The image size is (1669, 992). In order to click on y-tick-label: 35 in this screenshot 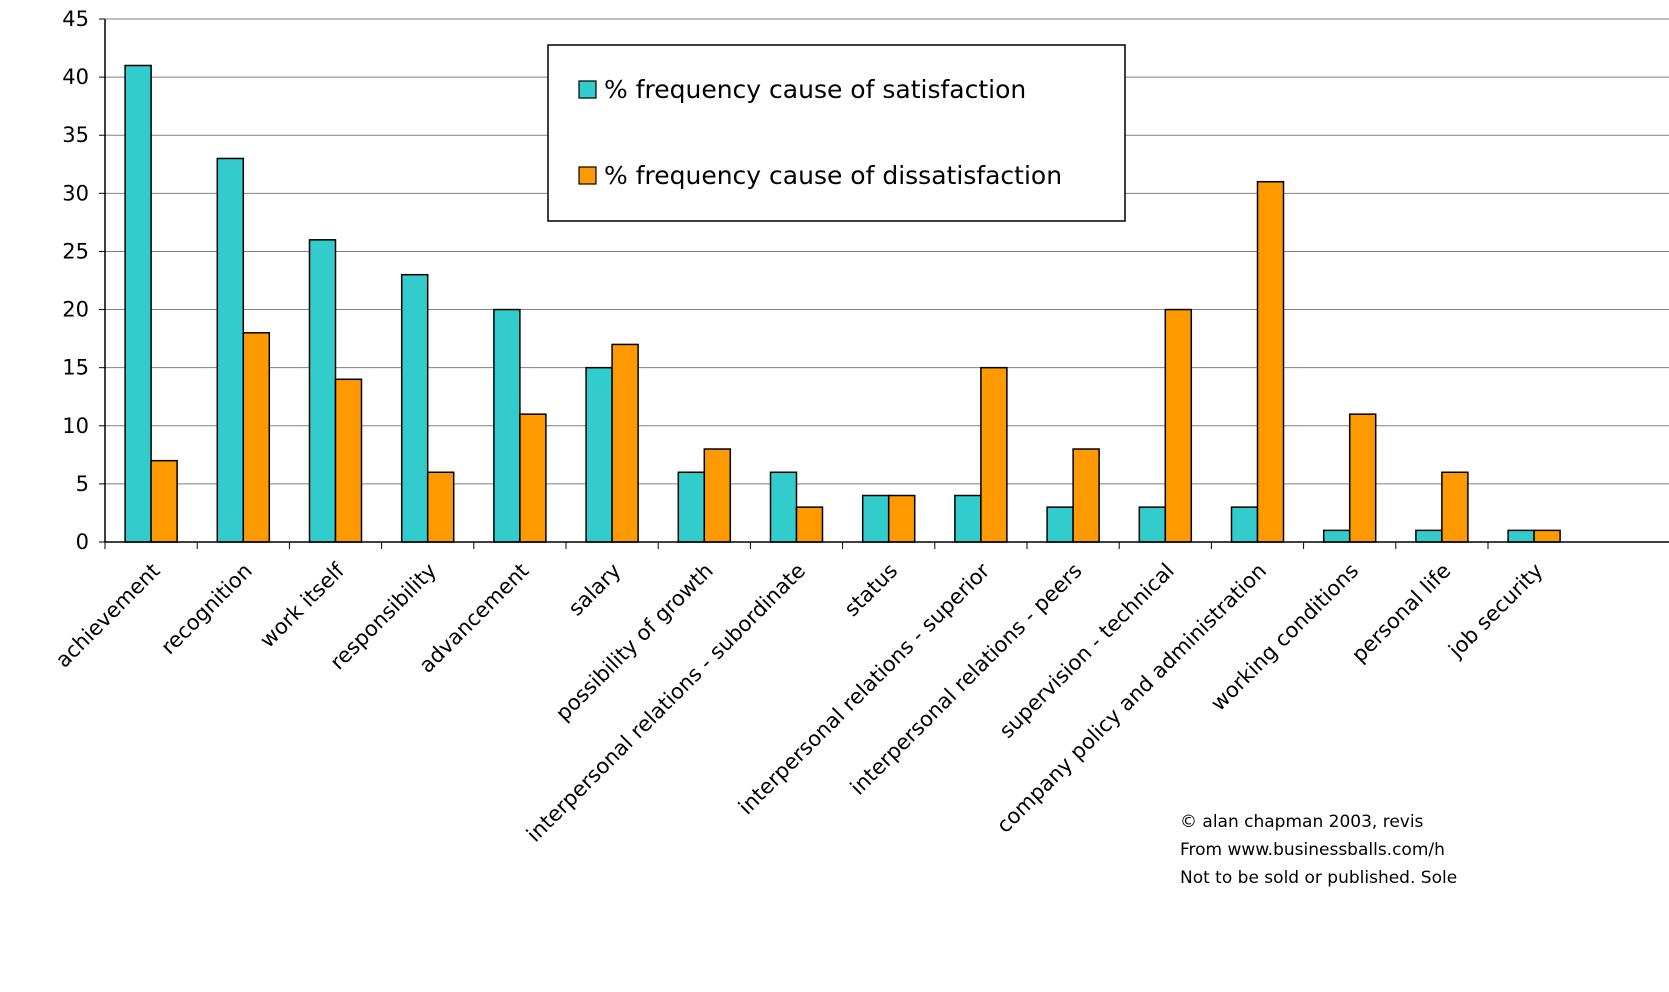, I will do `click(75, 135)`.